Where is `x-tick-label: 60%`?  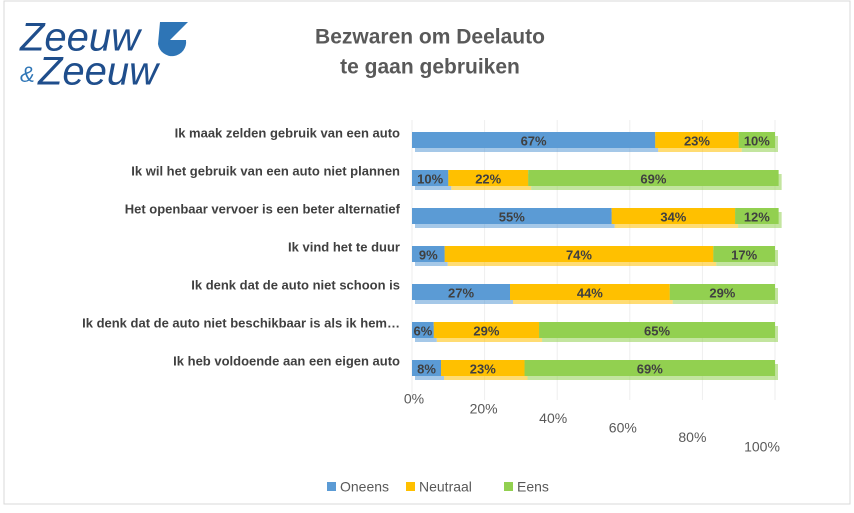
x-tick-label: 60% is located at coordinates (623, 428).